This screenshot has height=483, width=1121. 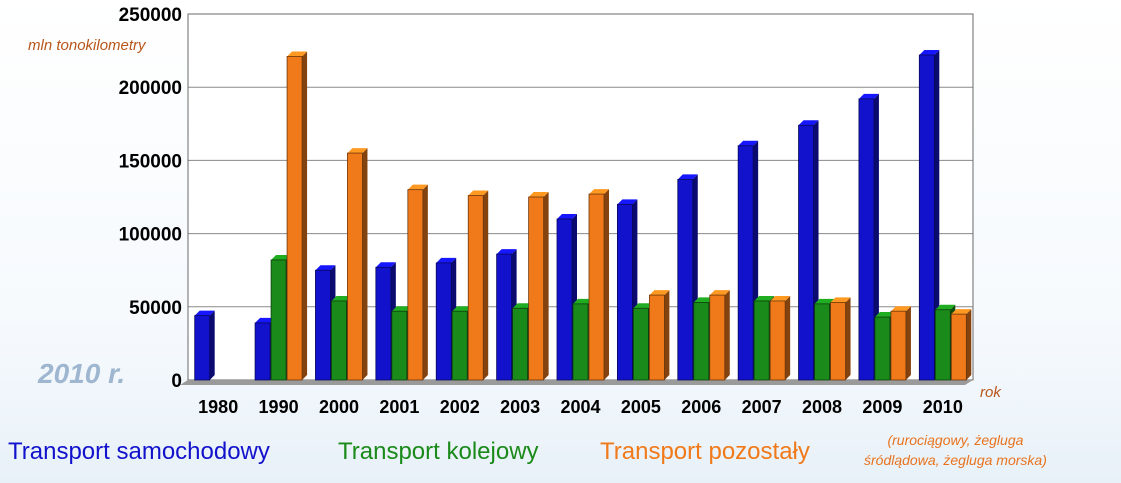 What do you see at coordinates (822, 407) in the screenshot?
I see `x-tick-label: 2008` at bounding box center [822, 407].